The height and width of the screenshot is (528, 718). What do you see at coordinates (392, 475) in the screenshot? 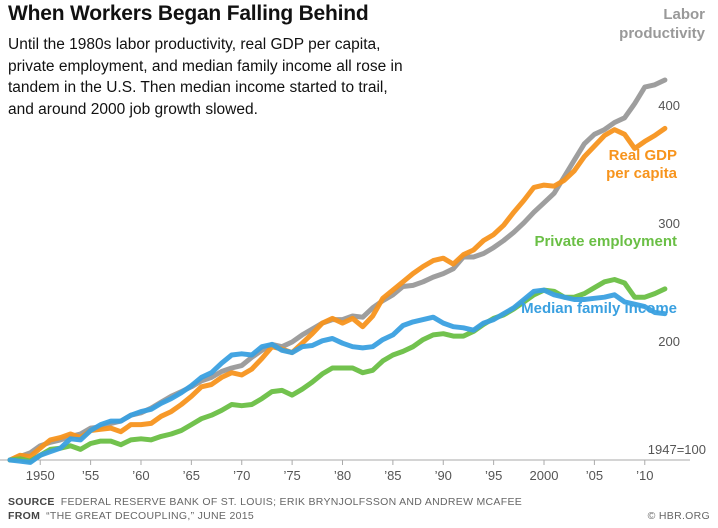
I see `x-tick-label: ’85` at bounding box center [392, 475].